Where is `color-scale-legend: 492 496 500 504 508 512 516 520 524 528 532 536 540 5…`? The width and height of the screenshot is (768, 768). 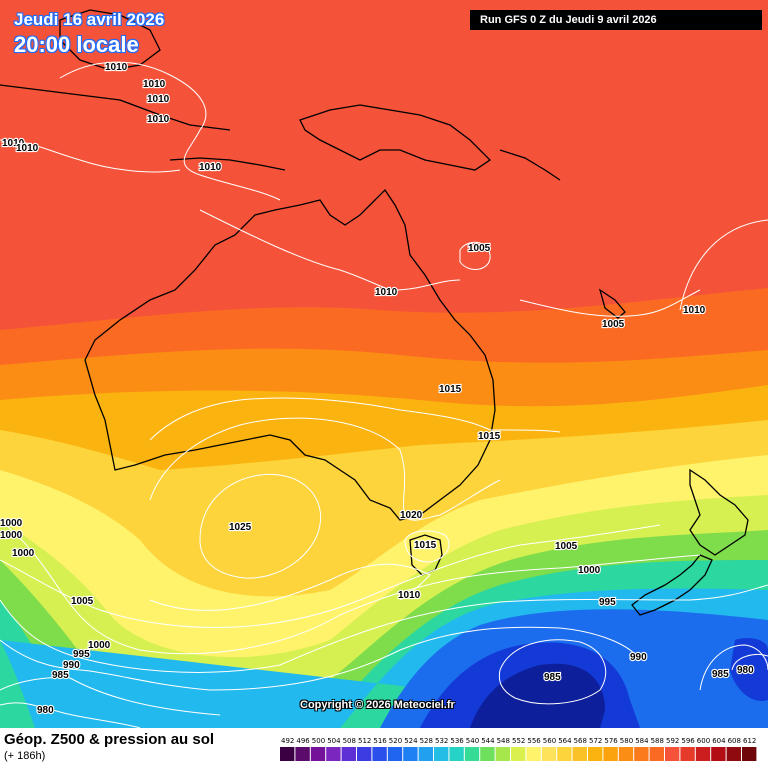 color-scale-legend: 492 496 500 504 508 512 516 520 524 528 532 536 540 5… is located at coordinates (518, 749).